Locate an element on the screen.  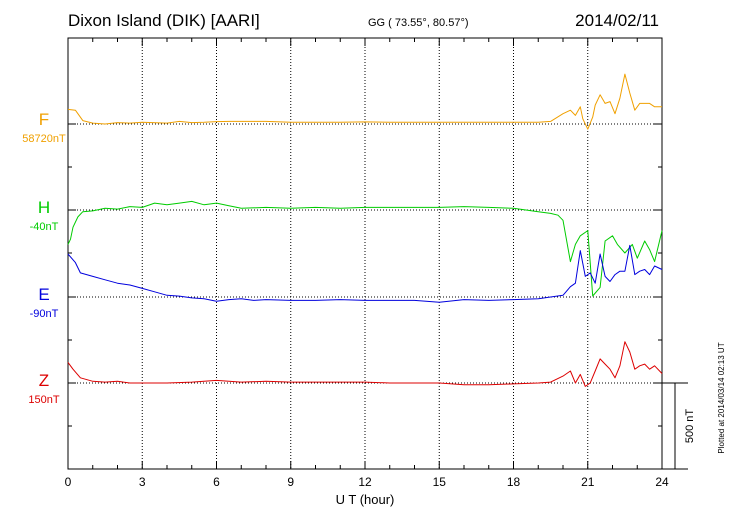
x-tick-label-24: 24 is located at coordinates (662, 482).